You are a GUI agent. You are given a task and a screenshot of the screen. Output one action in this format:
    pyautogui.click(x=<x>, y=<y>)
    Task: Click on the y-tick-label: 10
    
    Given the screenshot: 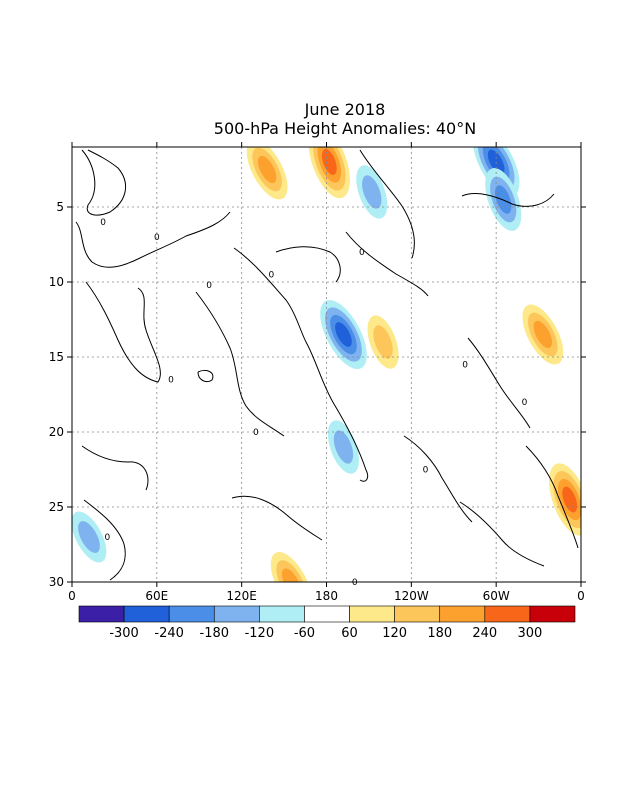 What is the action you would take?
    pyautogui.click(x=56, y=282)
    